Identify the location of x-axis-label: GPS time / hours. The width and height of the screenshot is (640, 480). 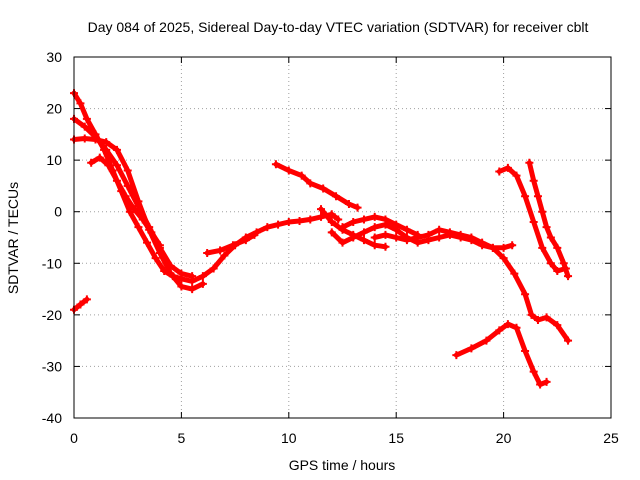
(342, 465).